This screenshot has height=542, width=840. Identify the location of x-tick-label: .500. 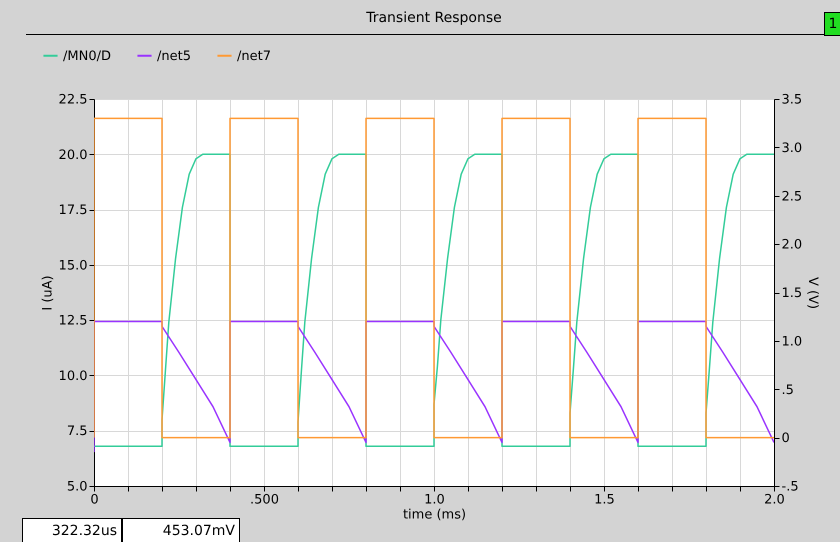
(264, 500).